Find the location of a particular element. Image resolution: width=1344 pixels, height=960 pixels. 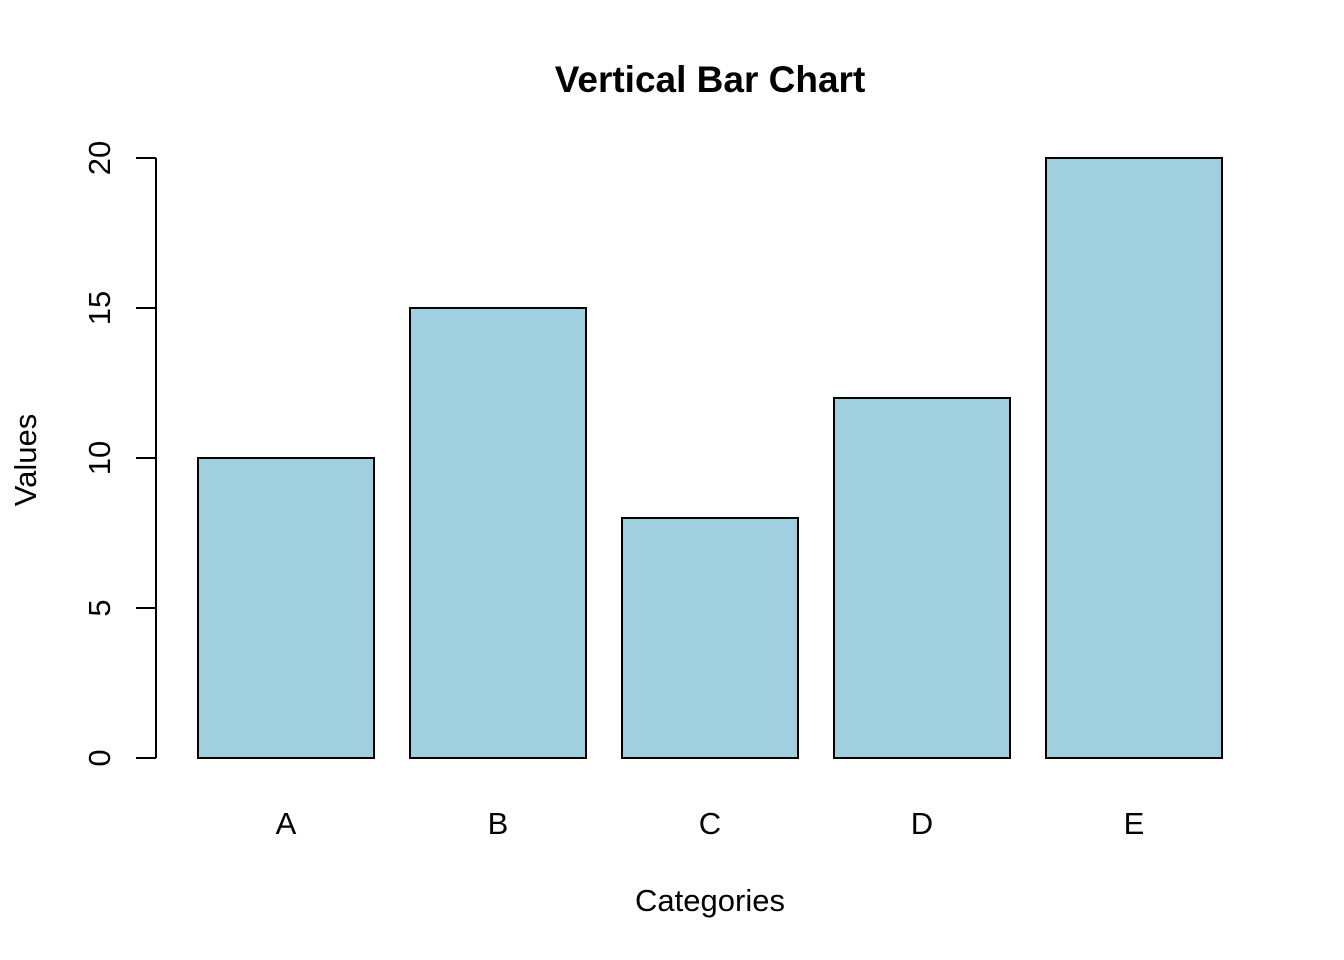

y-axis-label: Values is located at coordinates (25, 460).